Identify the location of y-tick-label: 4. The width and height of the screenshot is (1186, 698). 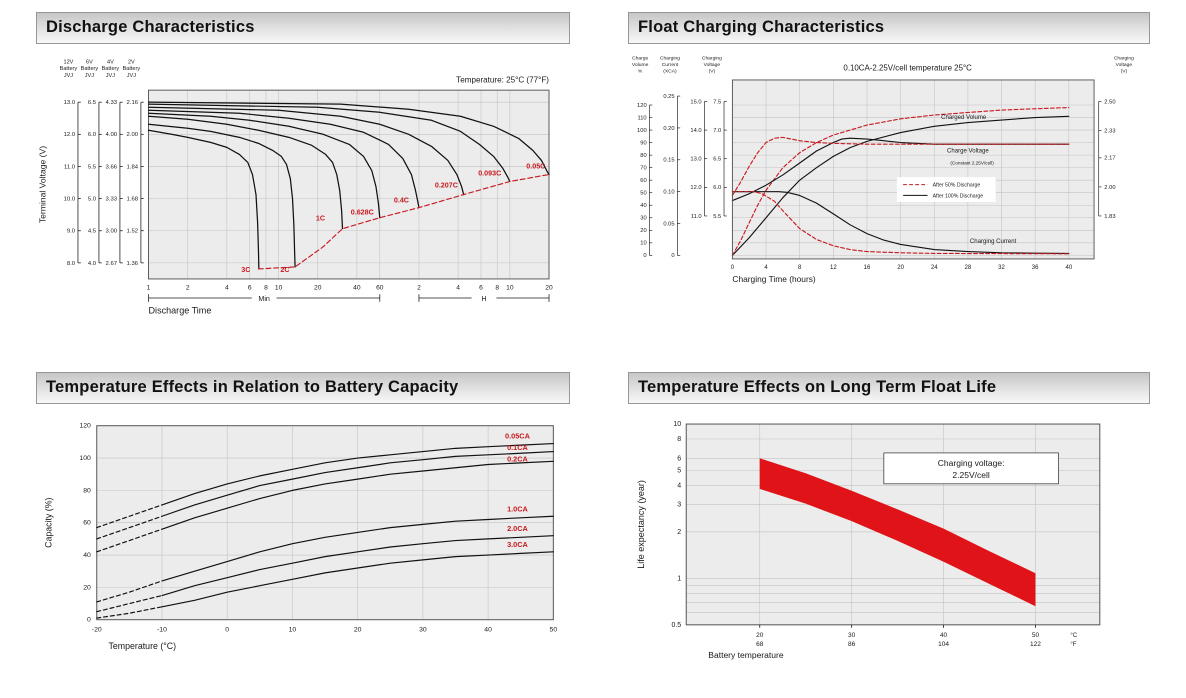
(679, 485).